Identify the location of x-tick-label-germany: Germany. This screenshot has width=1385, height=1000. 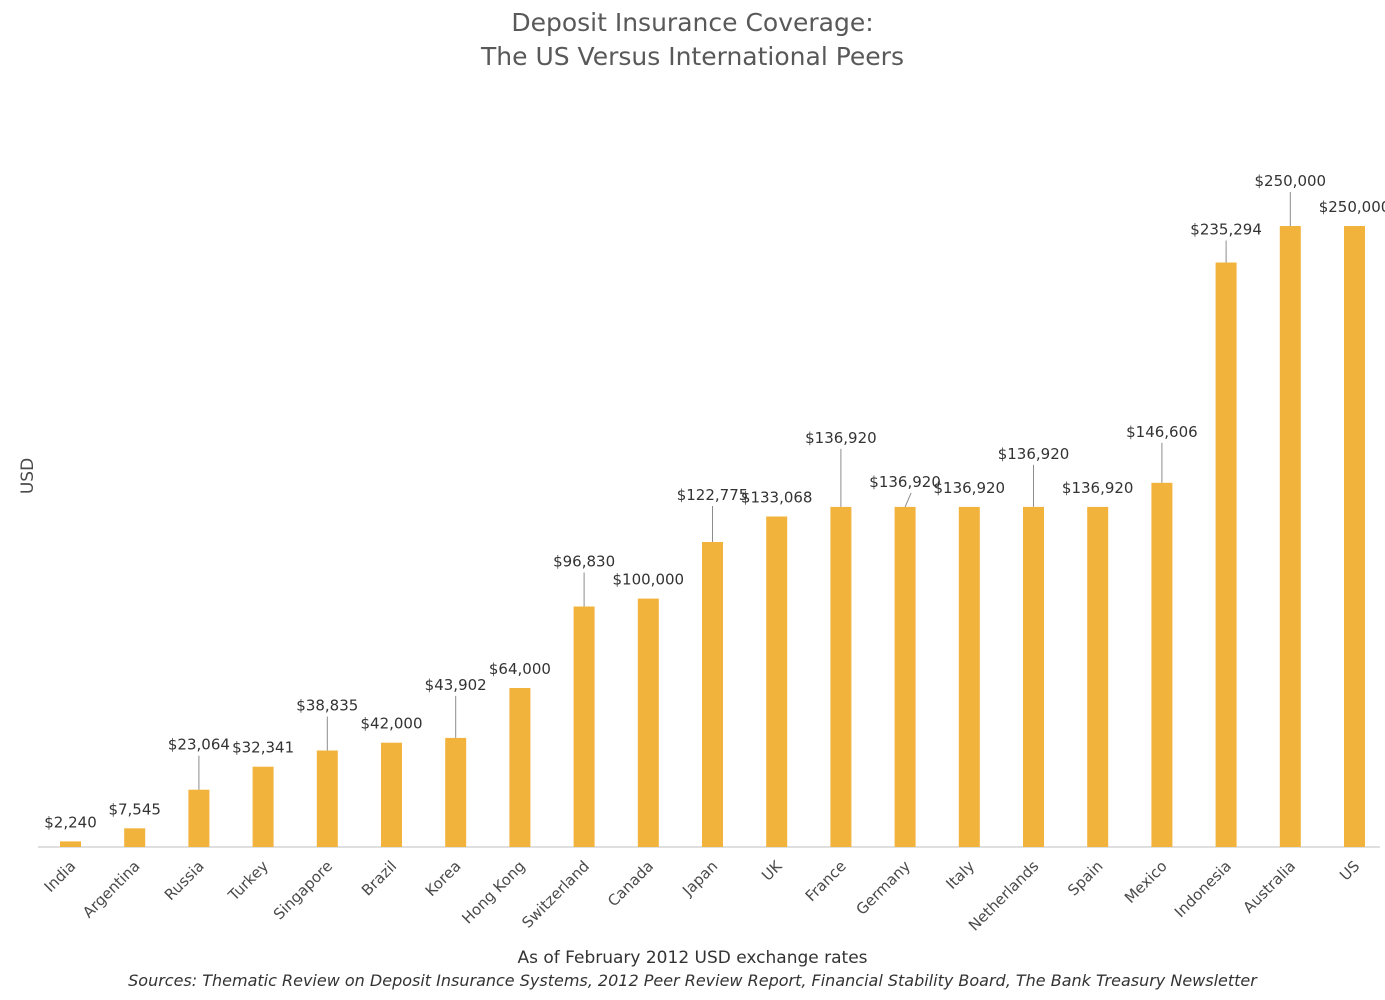
(883, 888).